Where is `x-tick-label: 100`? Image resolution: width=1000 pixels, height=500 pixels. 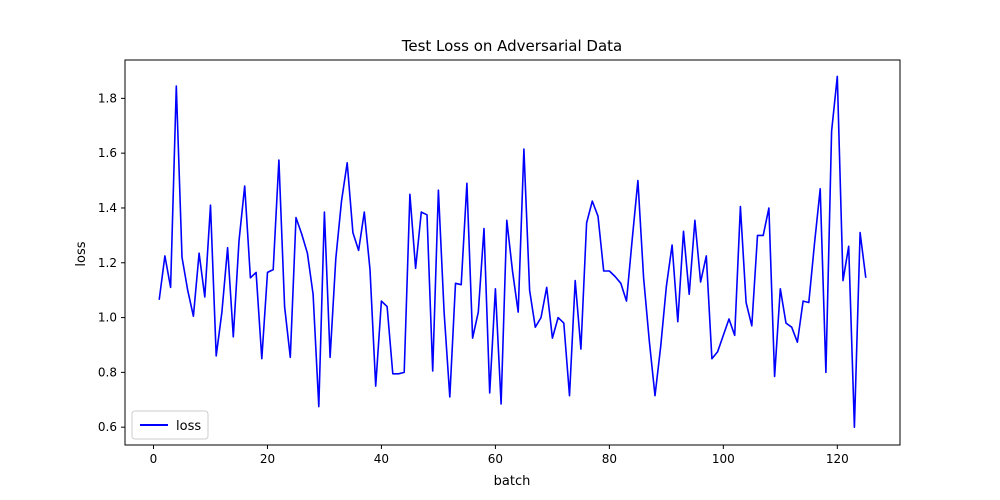 x-tick-label: 100 is located at coordinates (723, 459).